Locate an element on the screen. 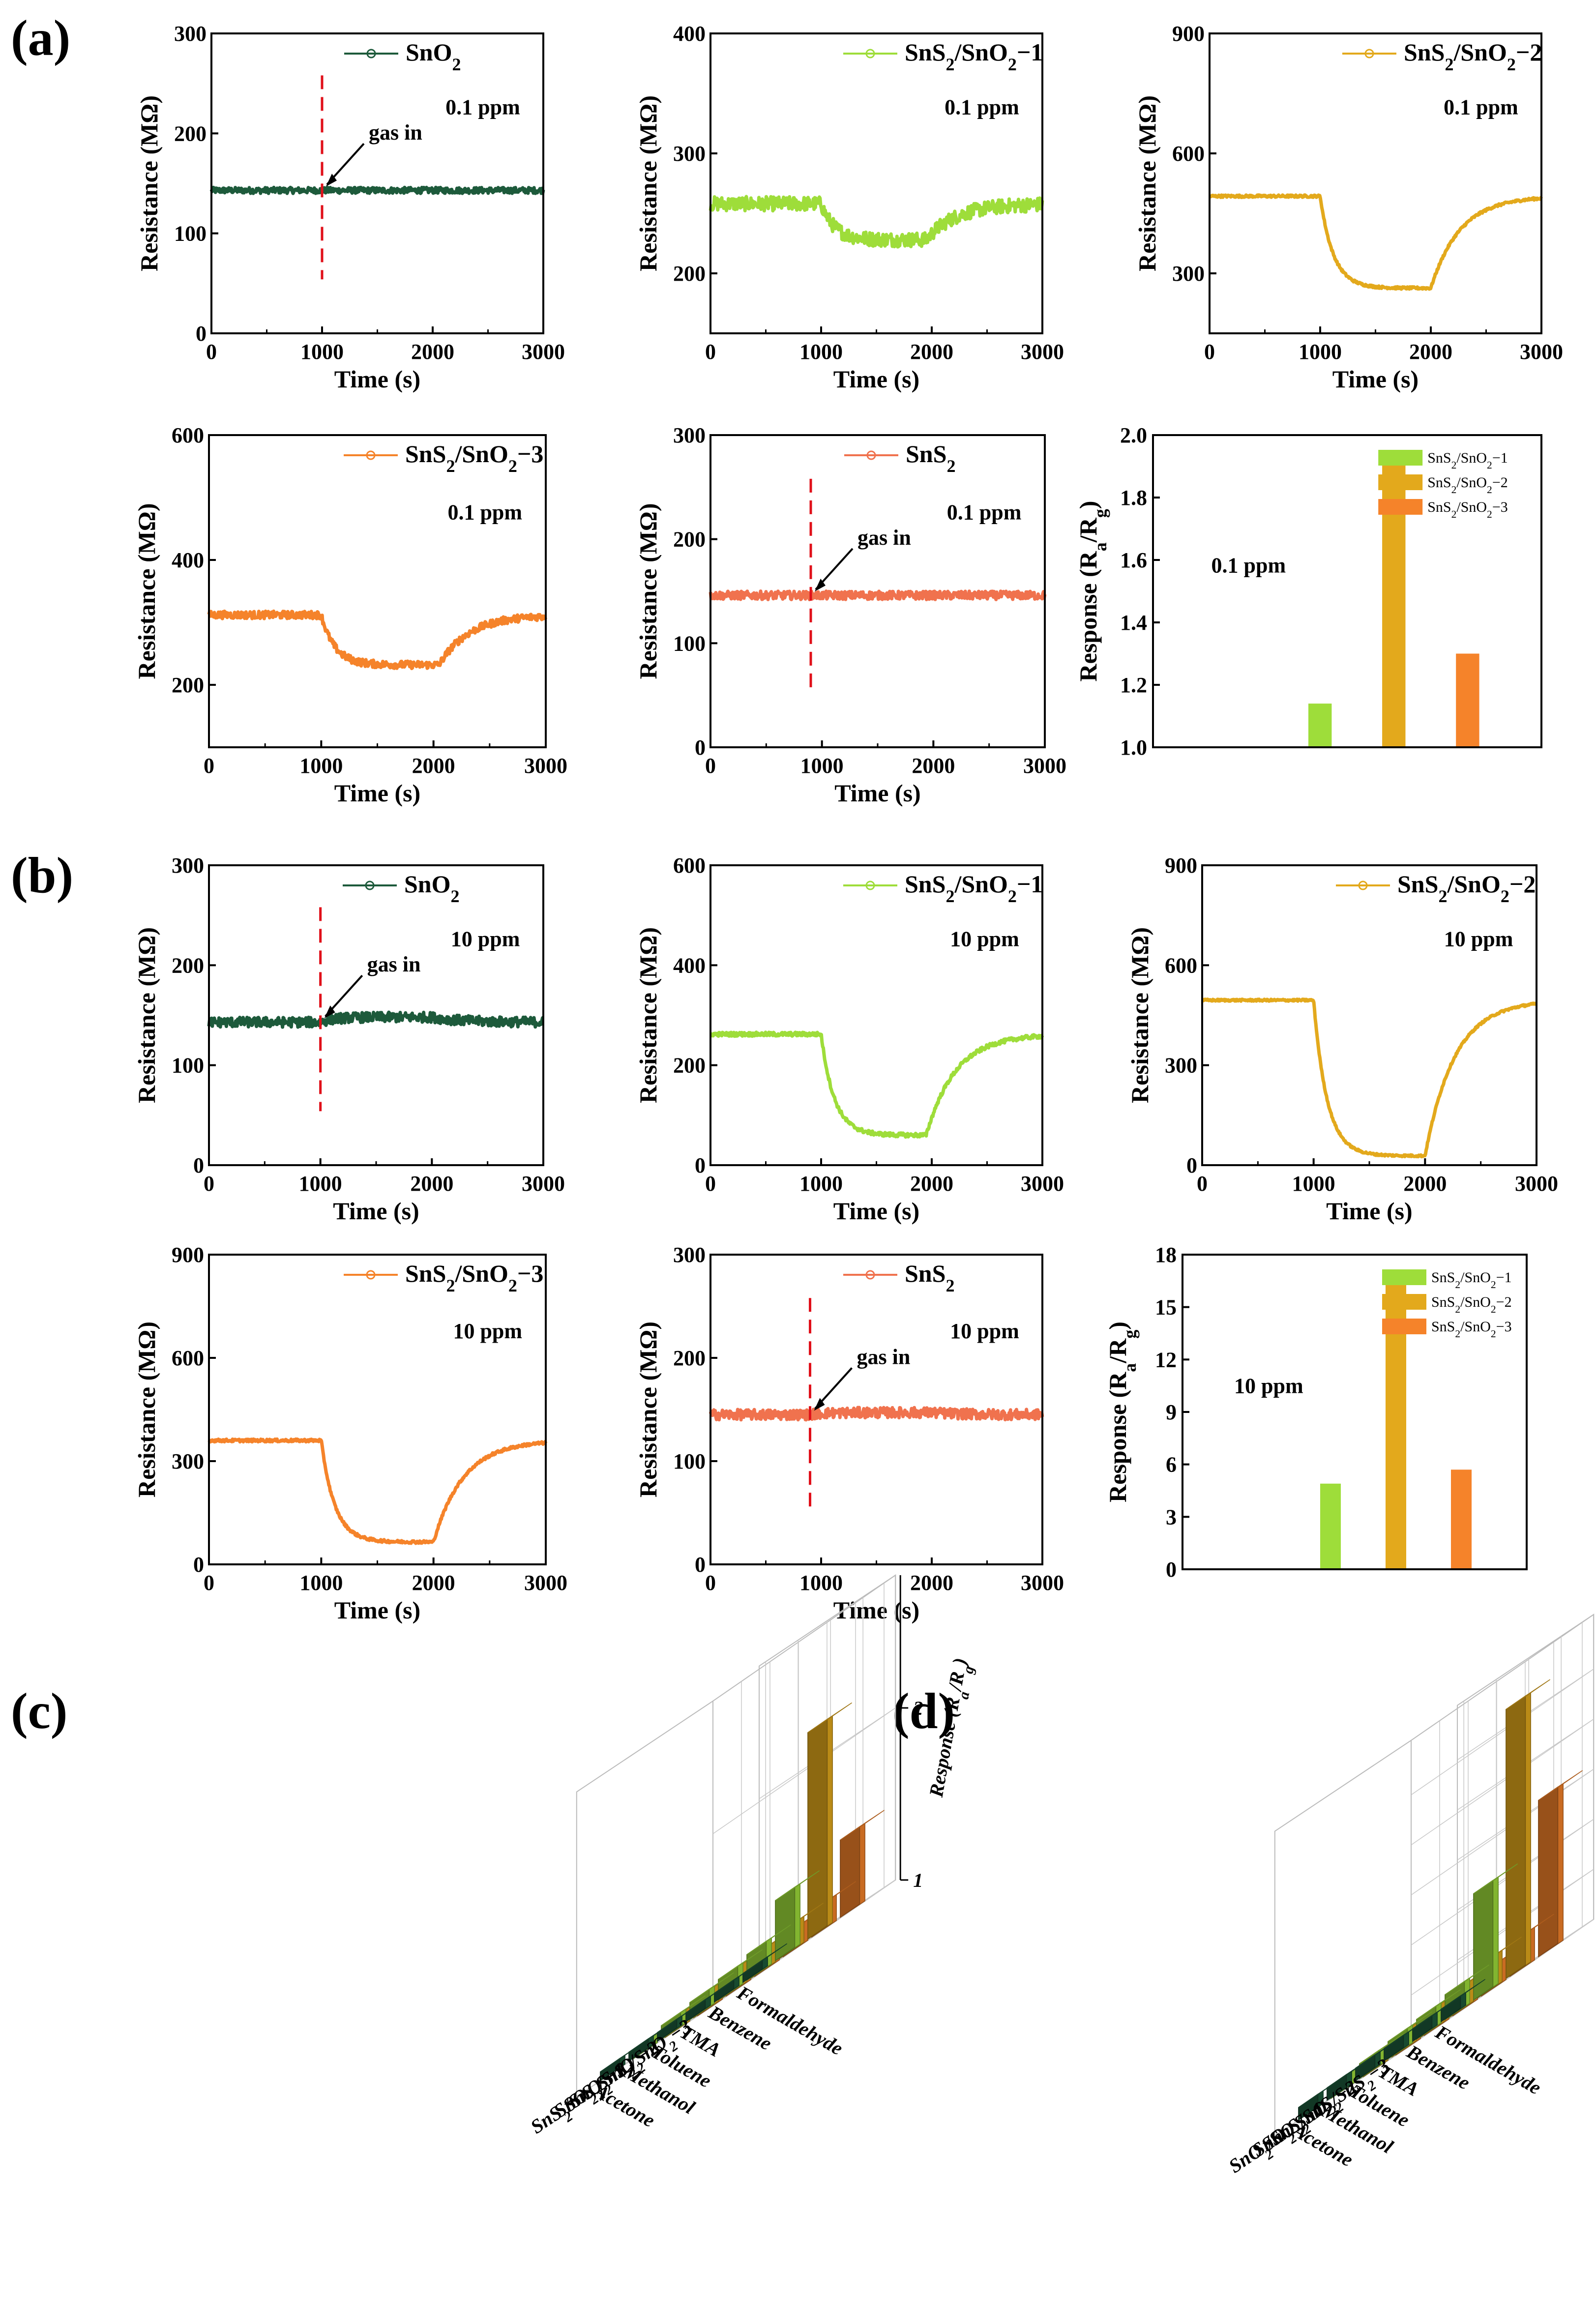 The image size is (1596, 2320). panel-label-c: (c) is located at coordinates (39, 1711).